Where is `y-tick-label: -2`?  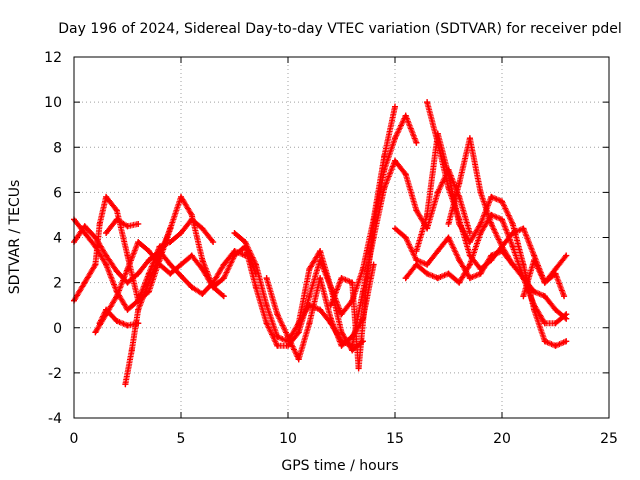 y-tick-label: -2 is located at coordinates (55, 374).